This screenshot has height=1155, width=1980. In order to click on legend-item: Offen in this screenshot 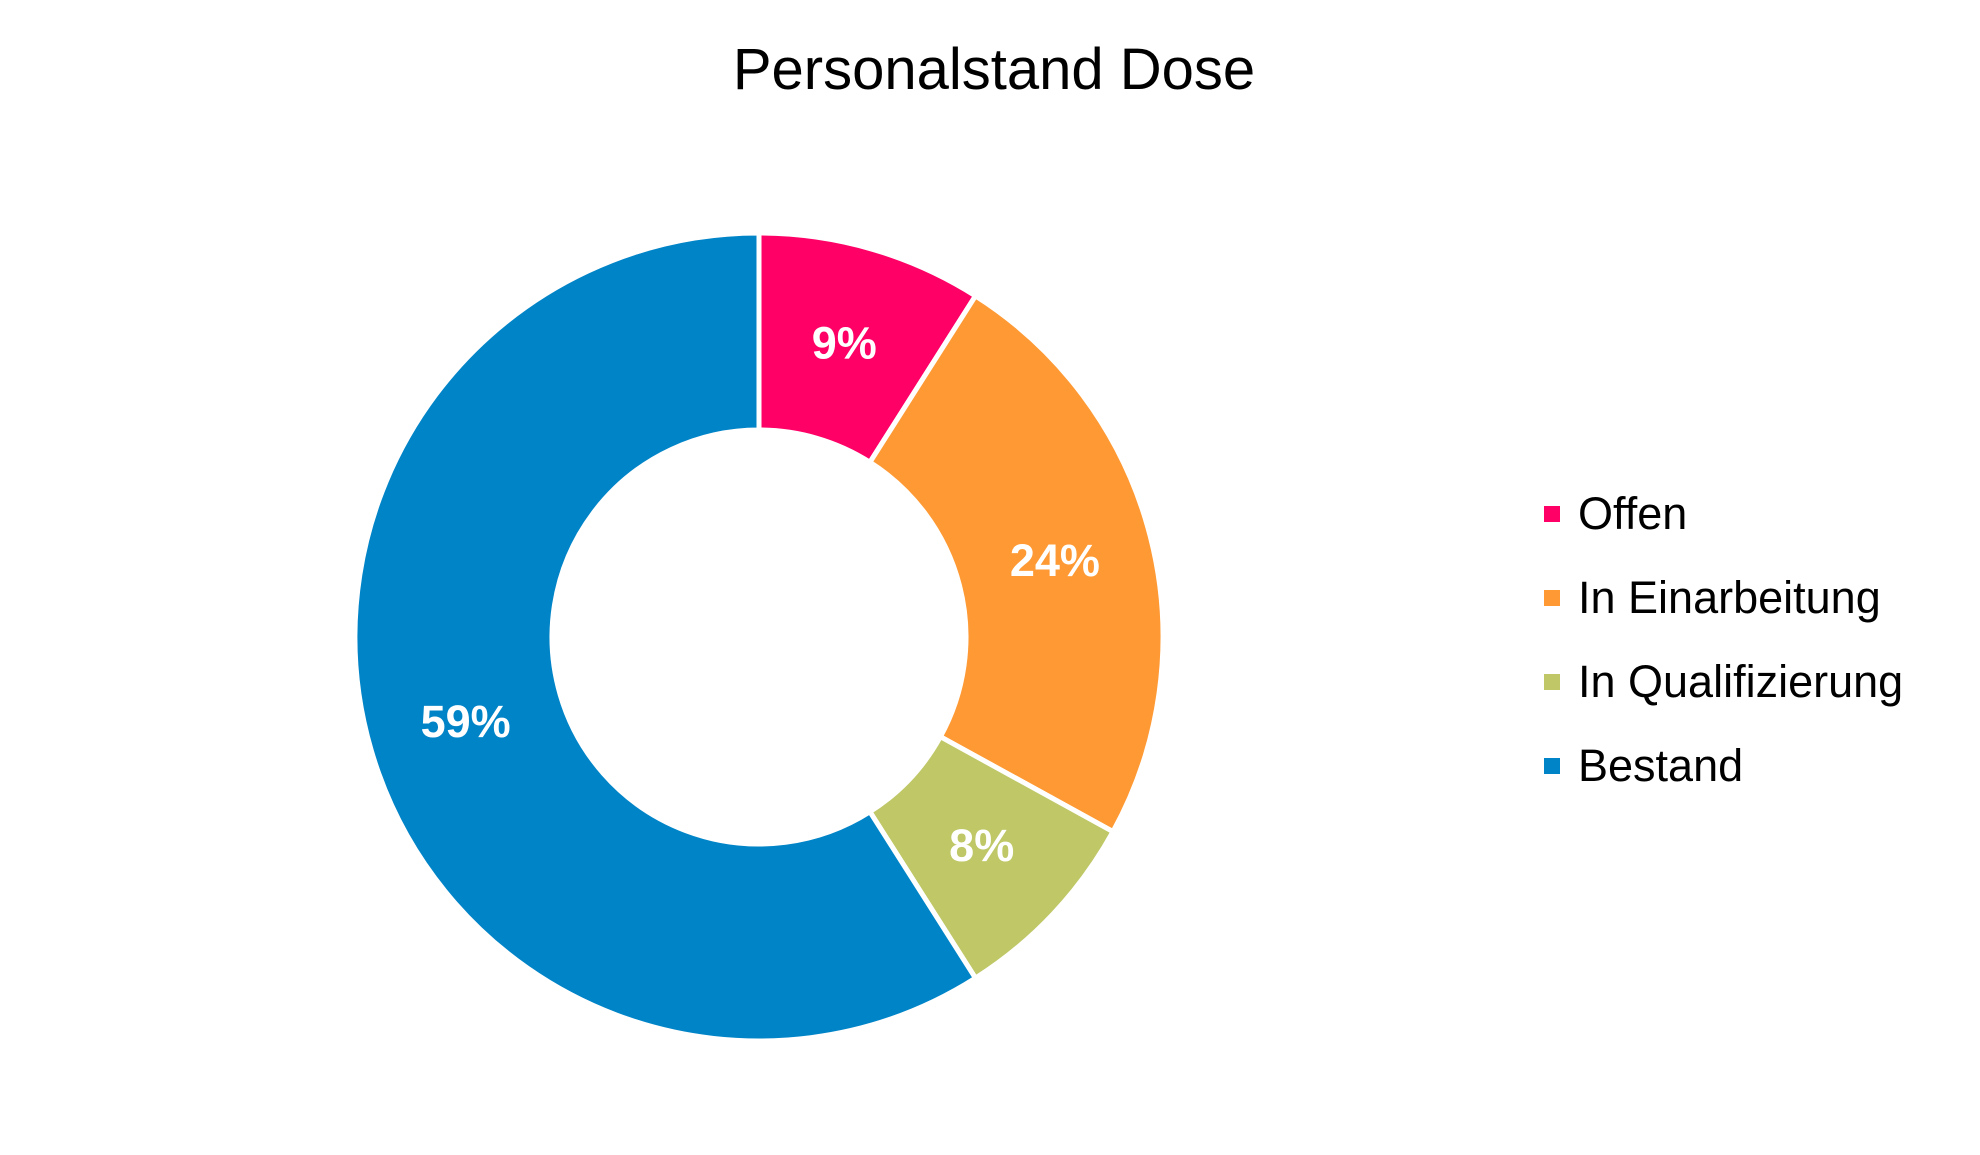, I will do `click(1615, 514)`.